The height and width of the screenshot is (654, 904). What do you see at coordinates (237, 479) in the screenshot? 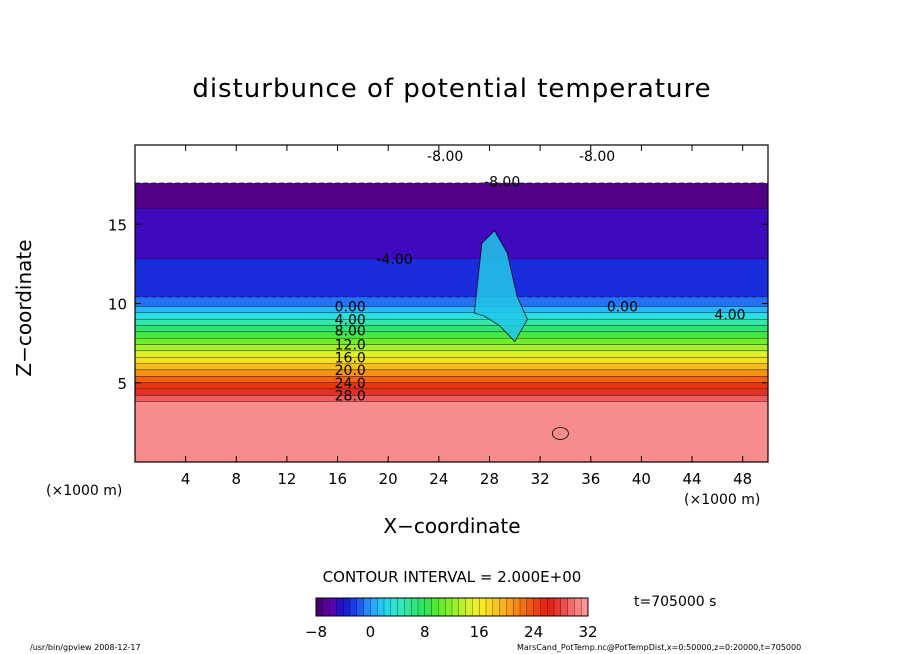
I see `x-tick-label: 8` at bounding box center [237, 479].